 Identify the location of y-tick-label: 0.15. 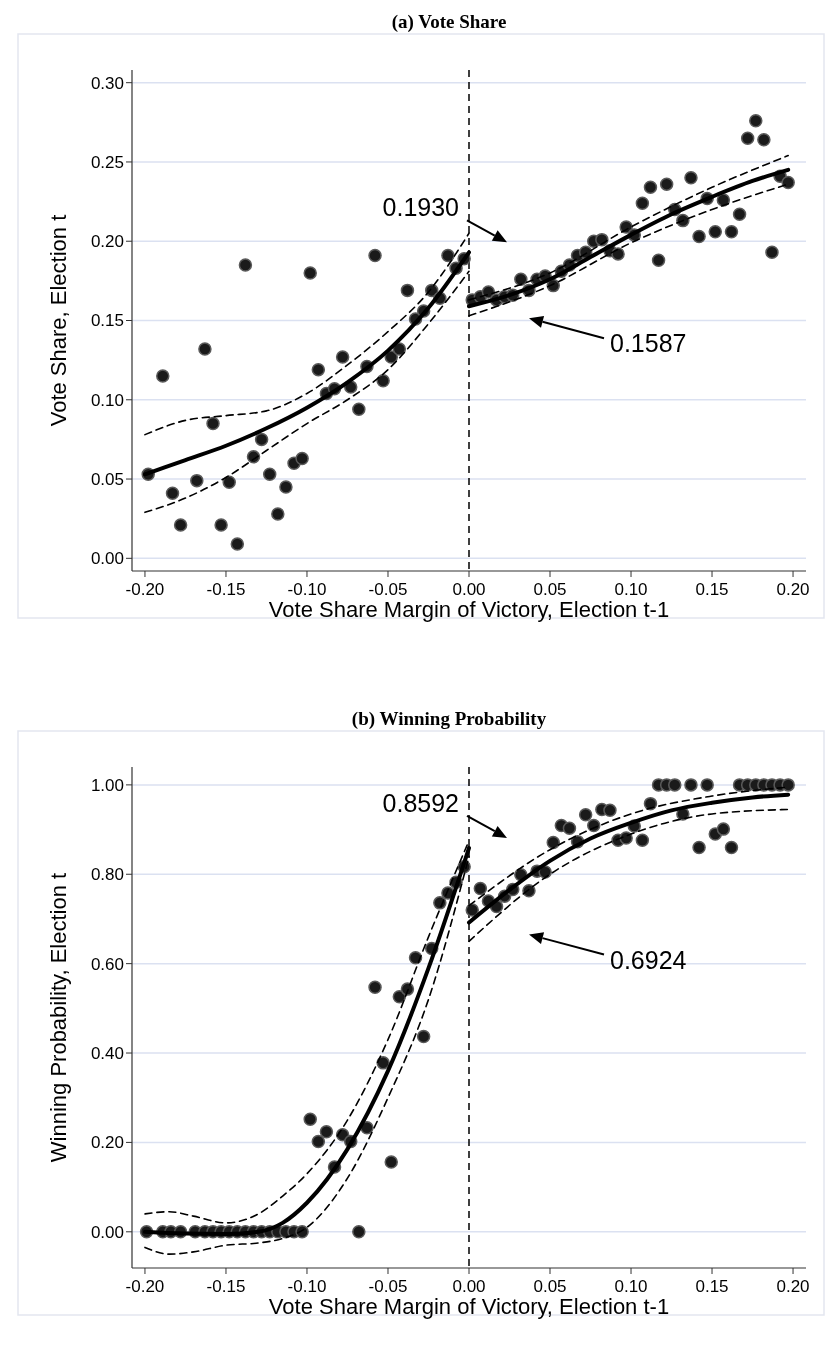
(107, 321).